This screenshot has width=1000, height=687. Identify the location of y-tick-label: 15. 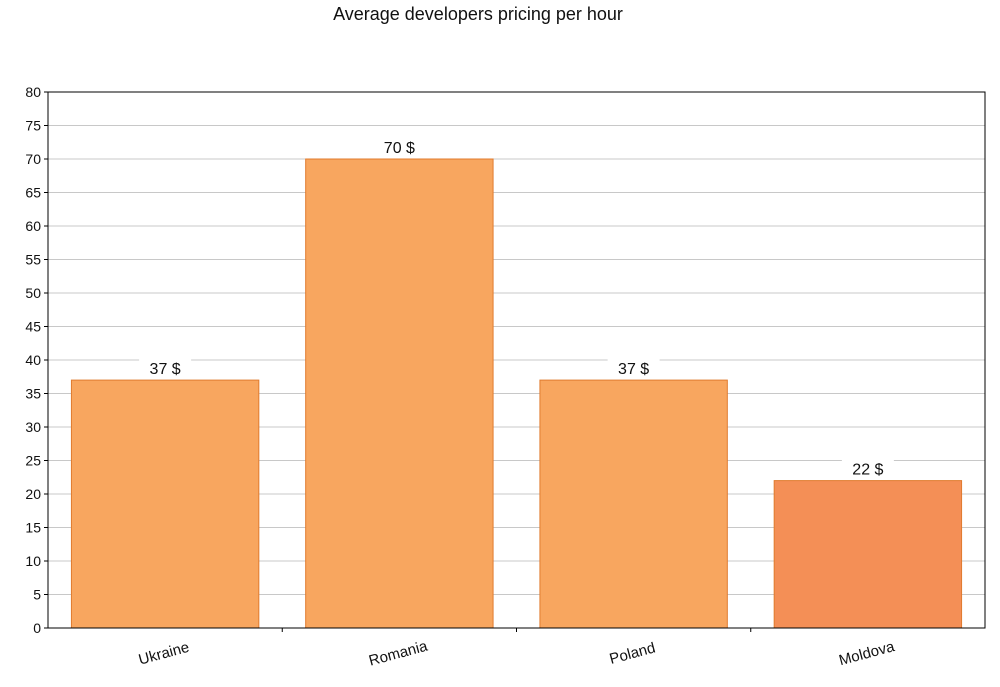
(33, 528).